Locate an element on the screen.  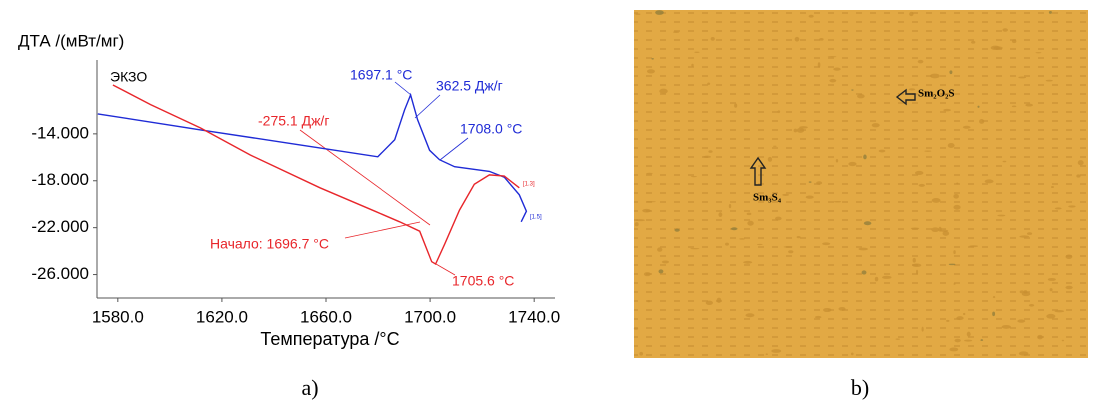
x-tick-label: 1700.0 is located at coordinates (430, 316).